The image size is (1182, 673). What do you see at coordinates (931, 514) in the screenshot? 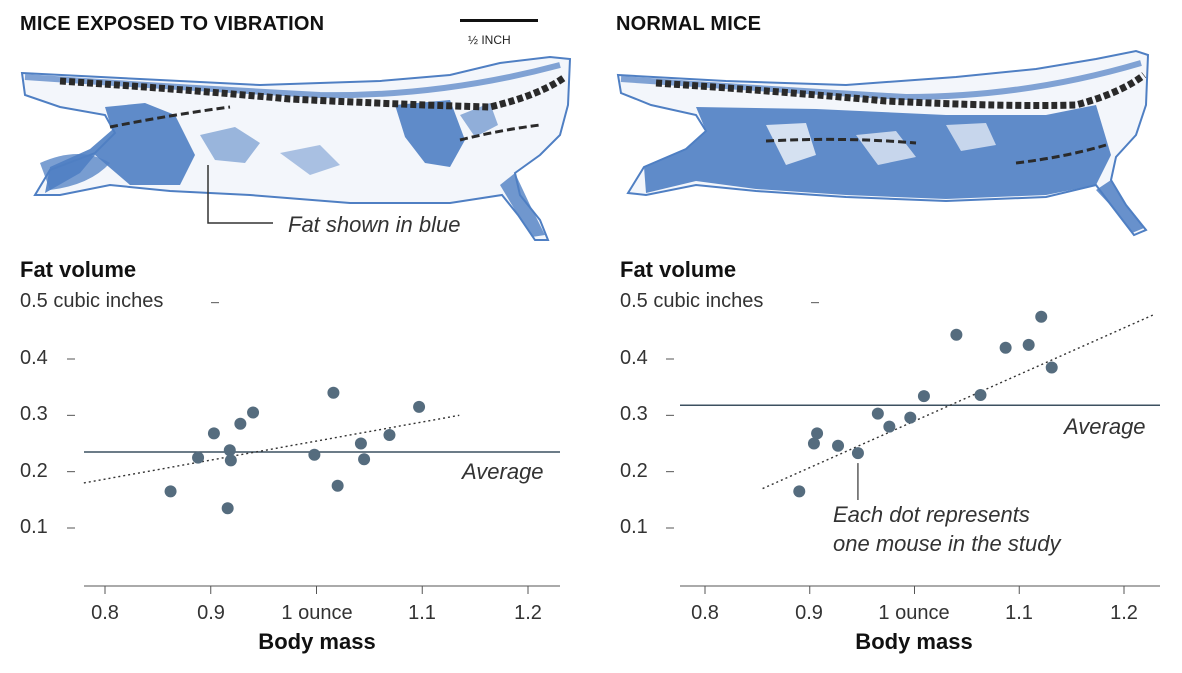
I see `dot-callout-line1: Each dot represents` at bounding box center [931, 514].